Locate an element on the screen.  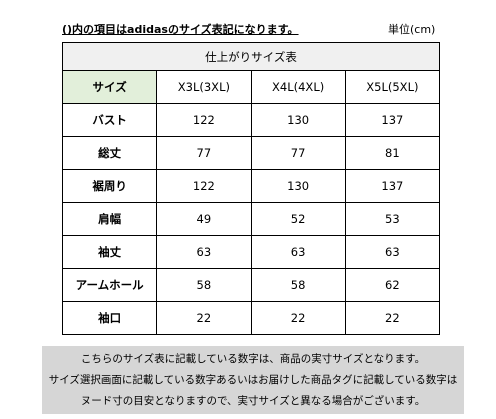
size-row: 肩幅 49 52 53 is located at coordinates (251, 219).